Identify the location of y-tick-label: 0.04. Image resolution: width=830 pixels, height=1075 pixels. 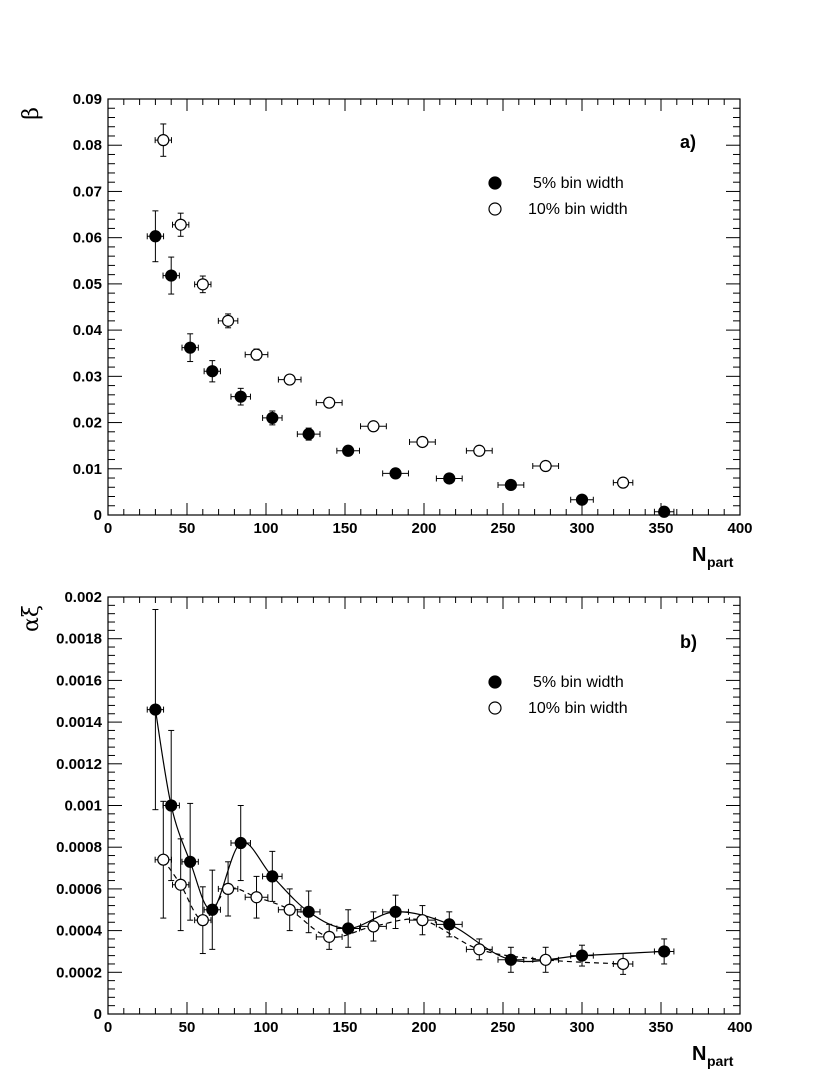
(88, 330).